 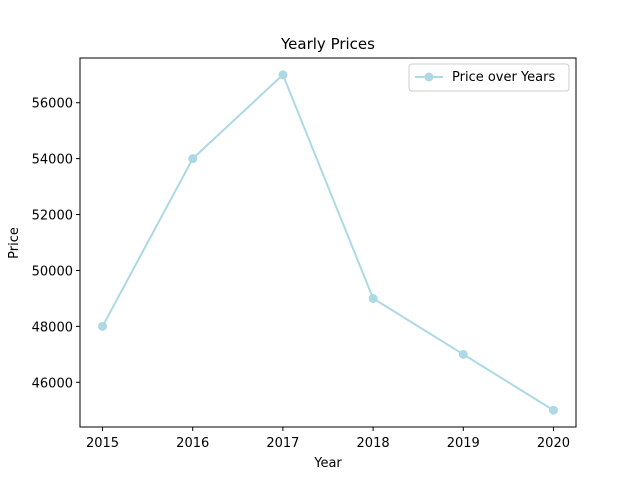 What do you see at coordinates (52, 327) in the screenshot?
I see `y-tick-label: 48000` at bounding box center [52, 327].